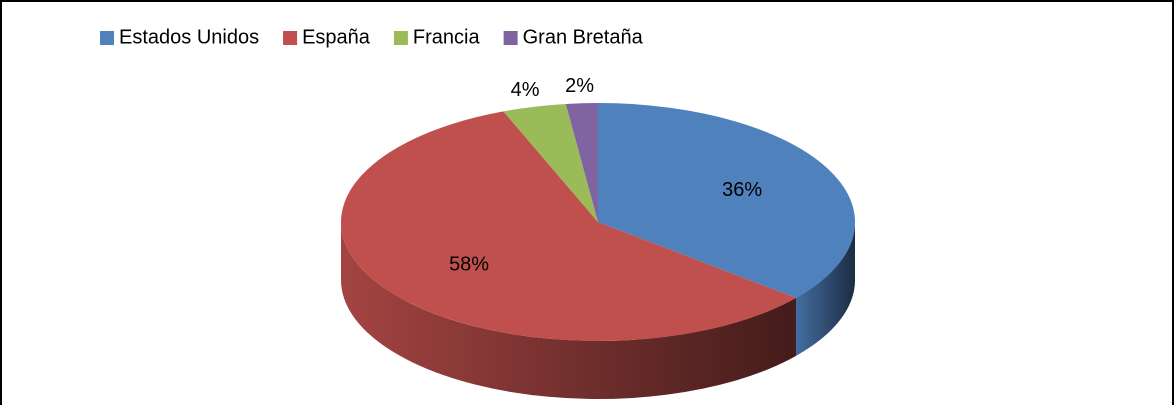 Image resolution: width=1174 pixels, height=405 pixels. I want to click on legend-label: España, so click(336, 37).